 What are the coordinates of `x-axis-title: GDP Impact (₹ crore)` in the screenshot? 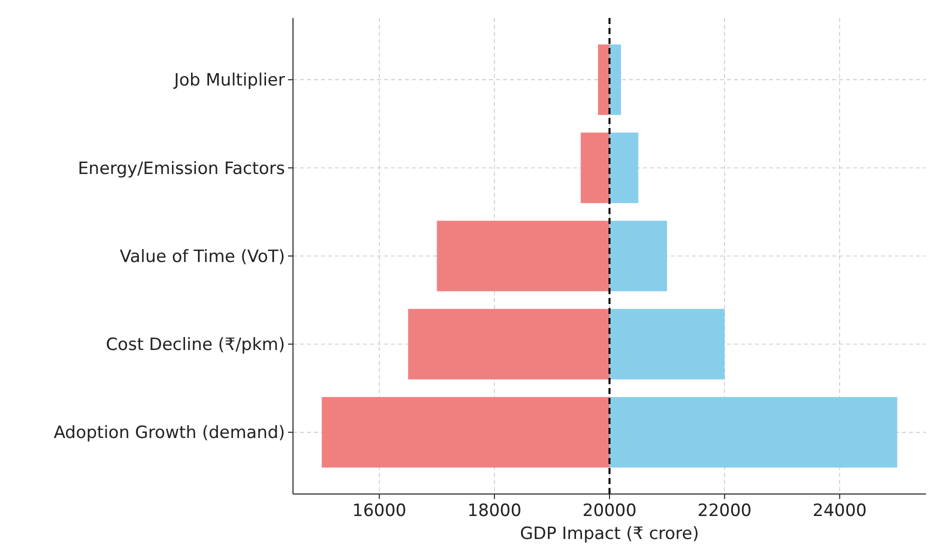 It's located at (610, 534).